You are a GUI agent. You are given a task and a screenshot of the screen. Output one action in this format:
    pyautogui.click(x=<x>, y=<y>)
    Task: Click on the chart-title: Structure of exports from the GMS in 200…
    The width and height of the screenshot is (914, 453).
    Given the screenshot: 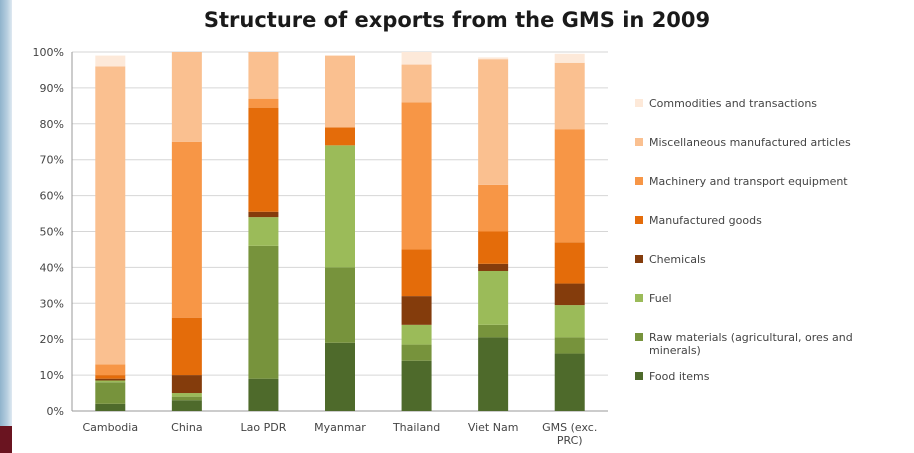 What is the action you would take?
    pyautogui.click(x=457, y=20)
    